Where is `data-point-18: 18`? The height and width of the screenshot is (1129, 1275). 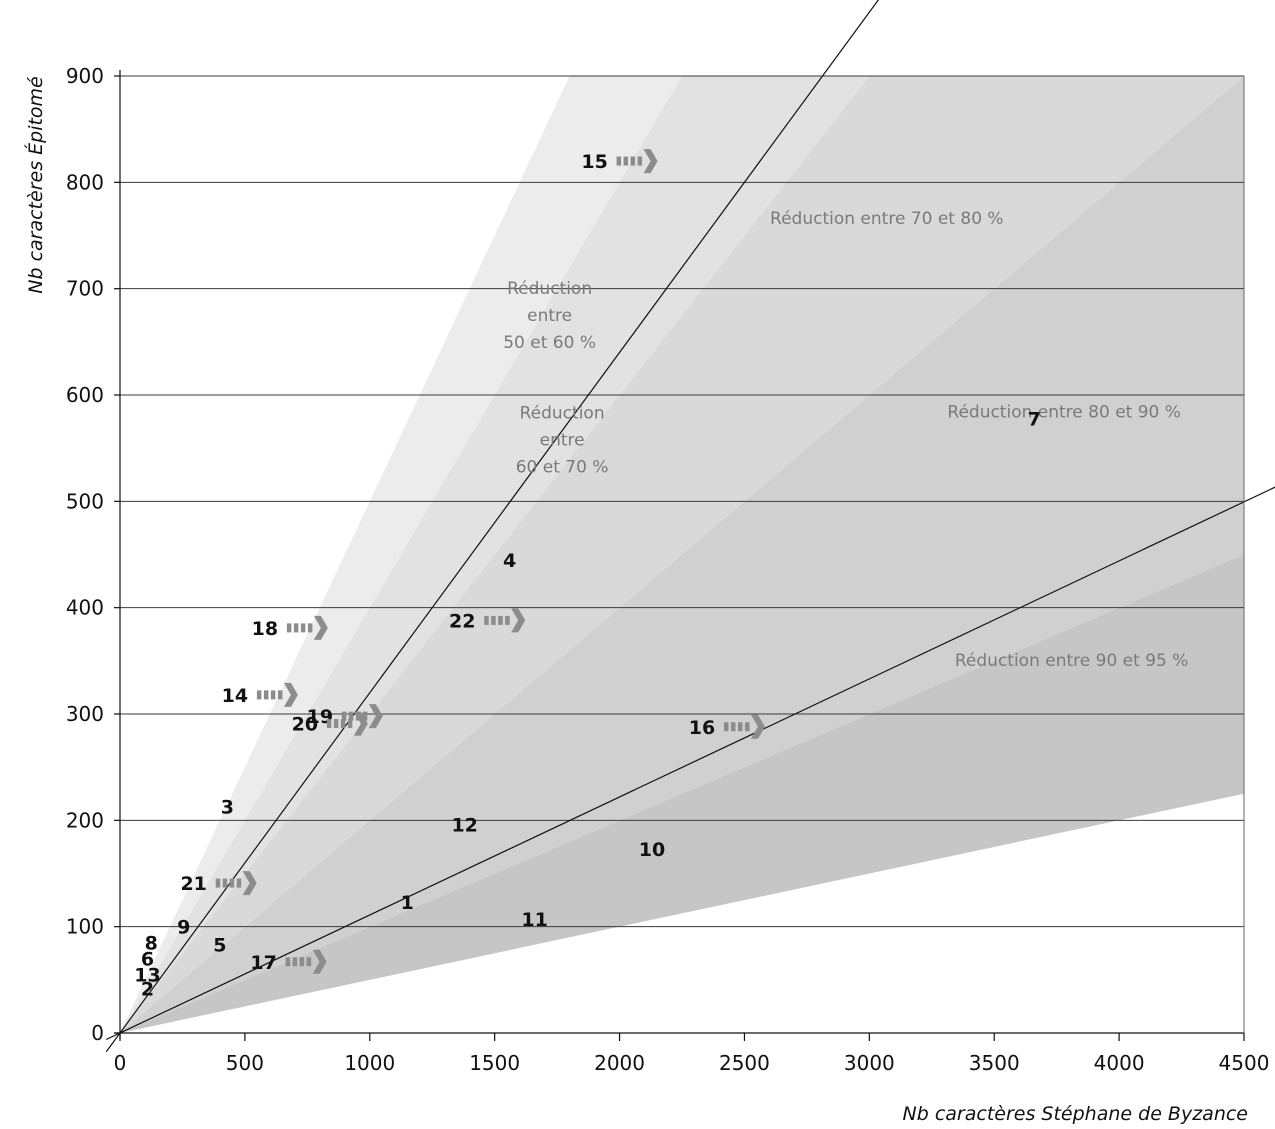
data-point-18: 18 is located at coordinates (290, 627).